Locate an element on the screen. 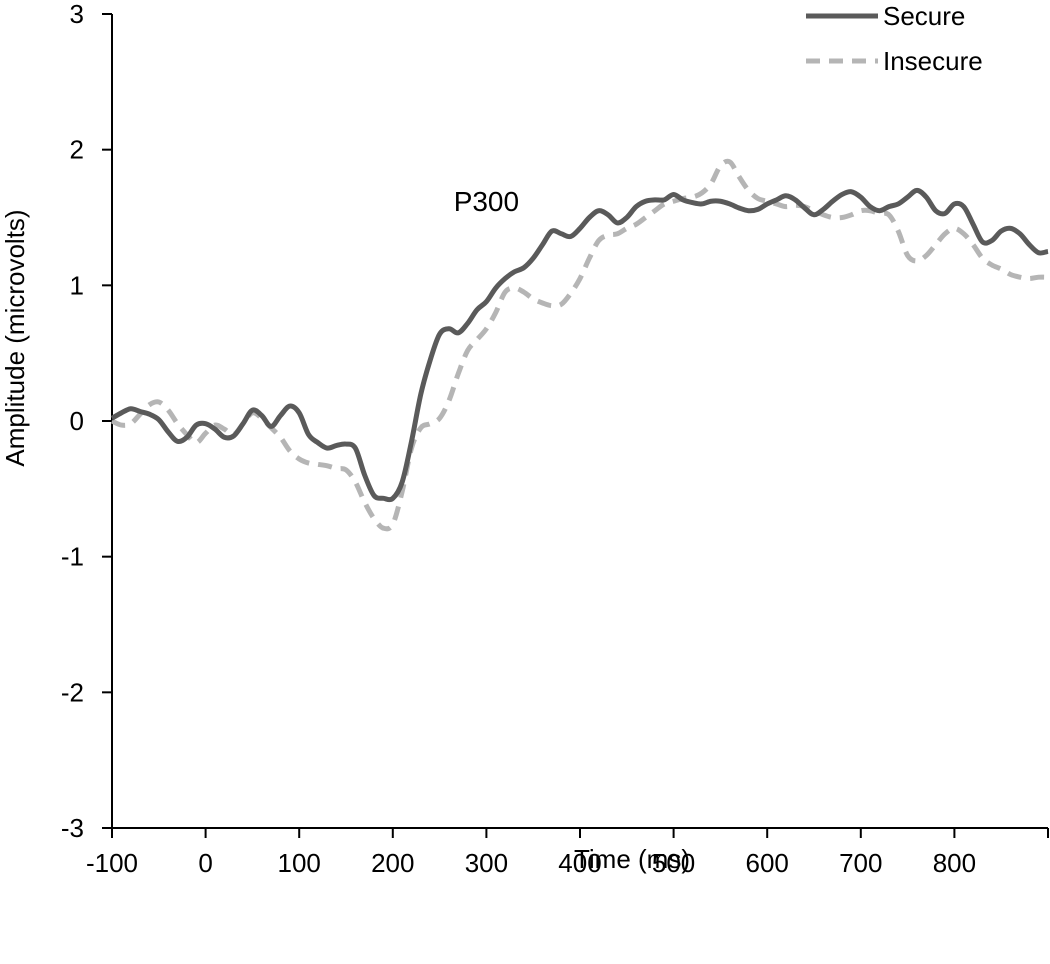  x-tick-label: 500 is located at coordinates (673, 863).